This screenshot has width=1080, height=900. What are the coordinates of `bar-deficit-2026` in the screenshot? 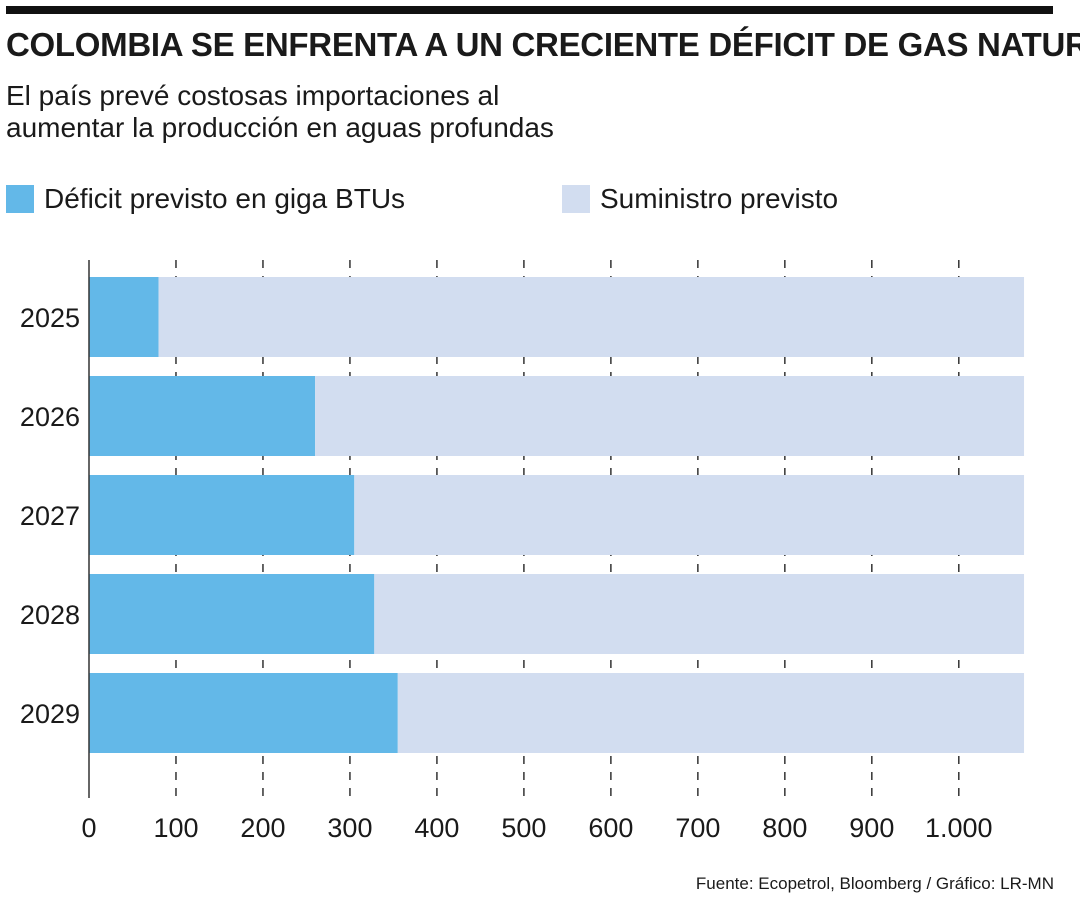 It's located at (202, 416).